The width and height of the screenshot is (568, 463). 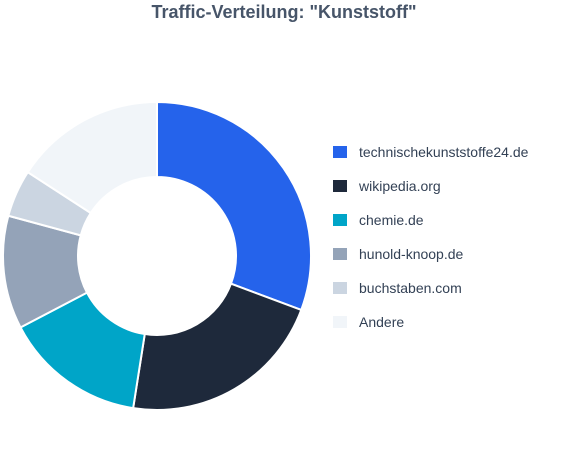 I want to click on legend-item: hunold-knoop.de, so click(x=430, y=254).